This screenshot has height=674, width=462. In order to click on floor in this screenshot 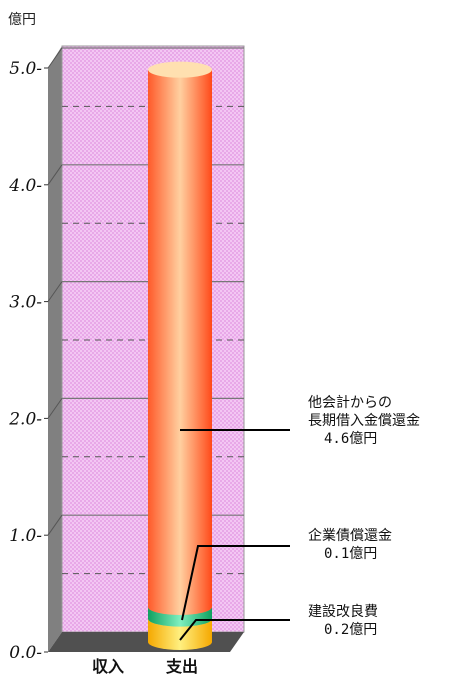, I will do `click(146, 642)`.